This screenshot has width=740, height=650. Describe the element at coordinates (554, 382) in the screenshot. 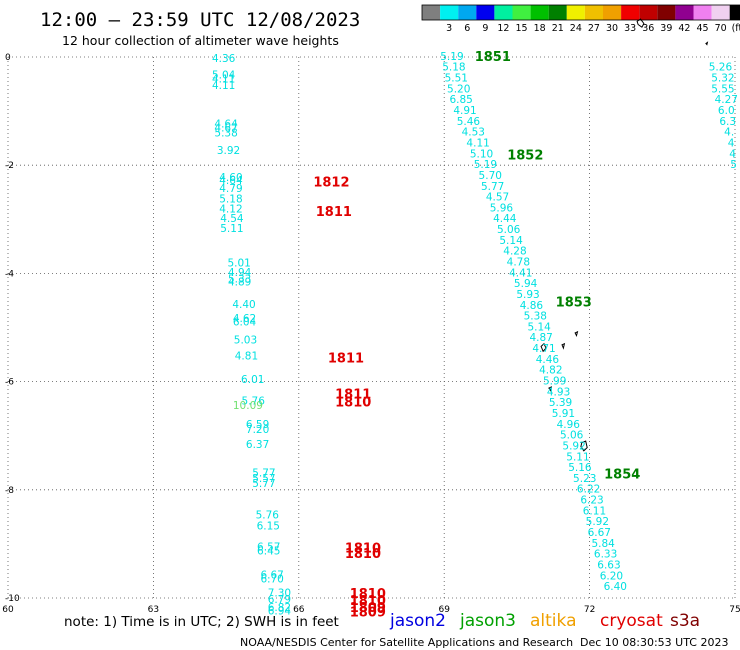

I see `wave-height-label: 5.99` at that location.